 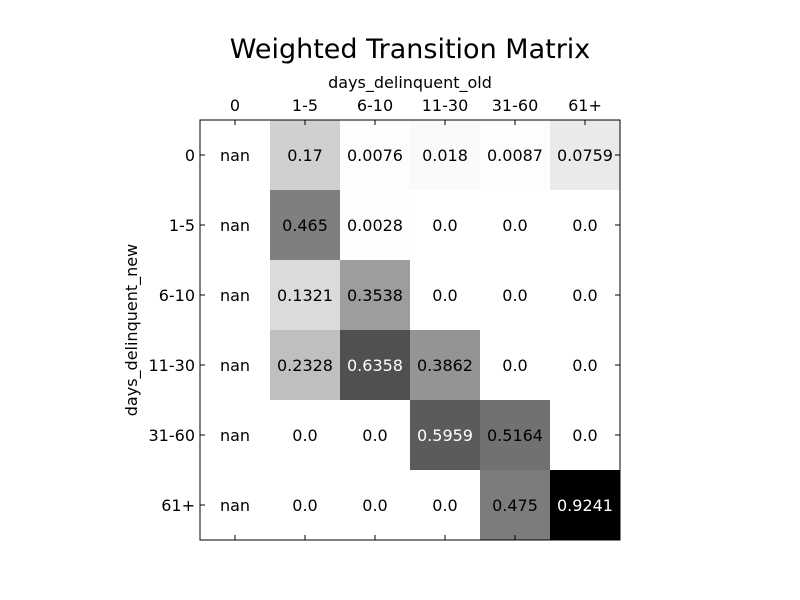 I want to click on cell-value-label: 0.0759, so click(x=585, y=155).